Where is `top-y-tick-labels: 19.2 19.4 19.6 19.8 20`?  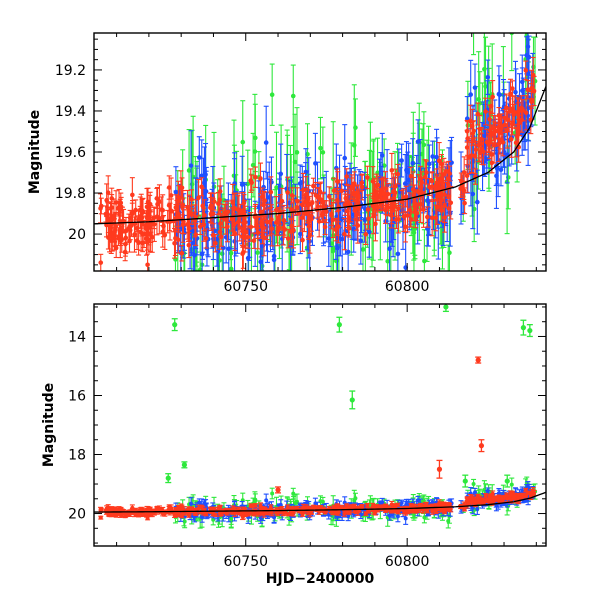
top-y-tick-labels: 19.2 19.4 19.6 19.8 20 is located at coordinates (70, 153).